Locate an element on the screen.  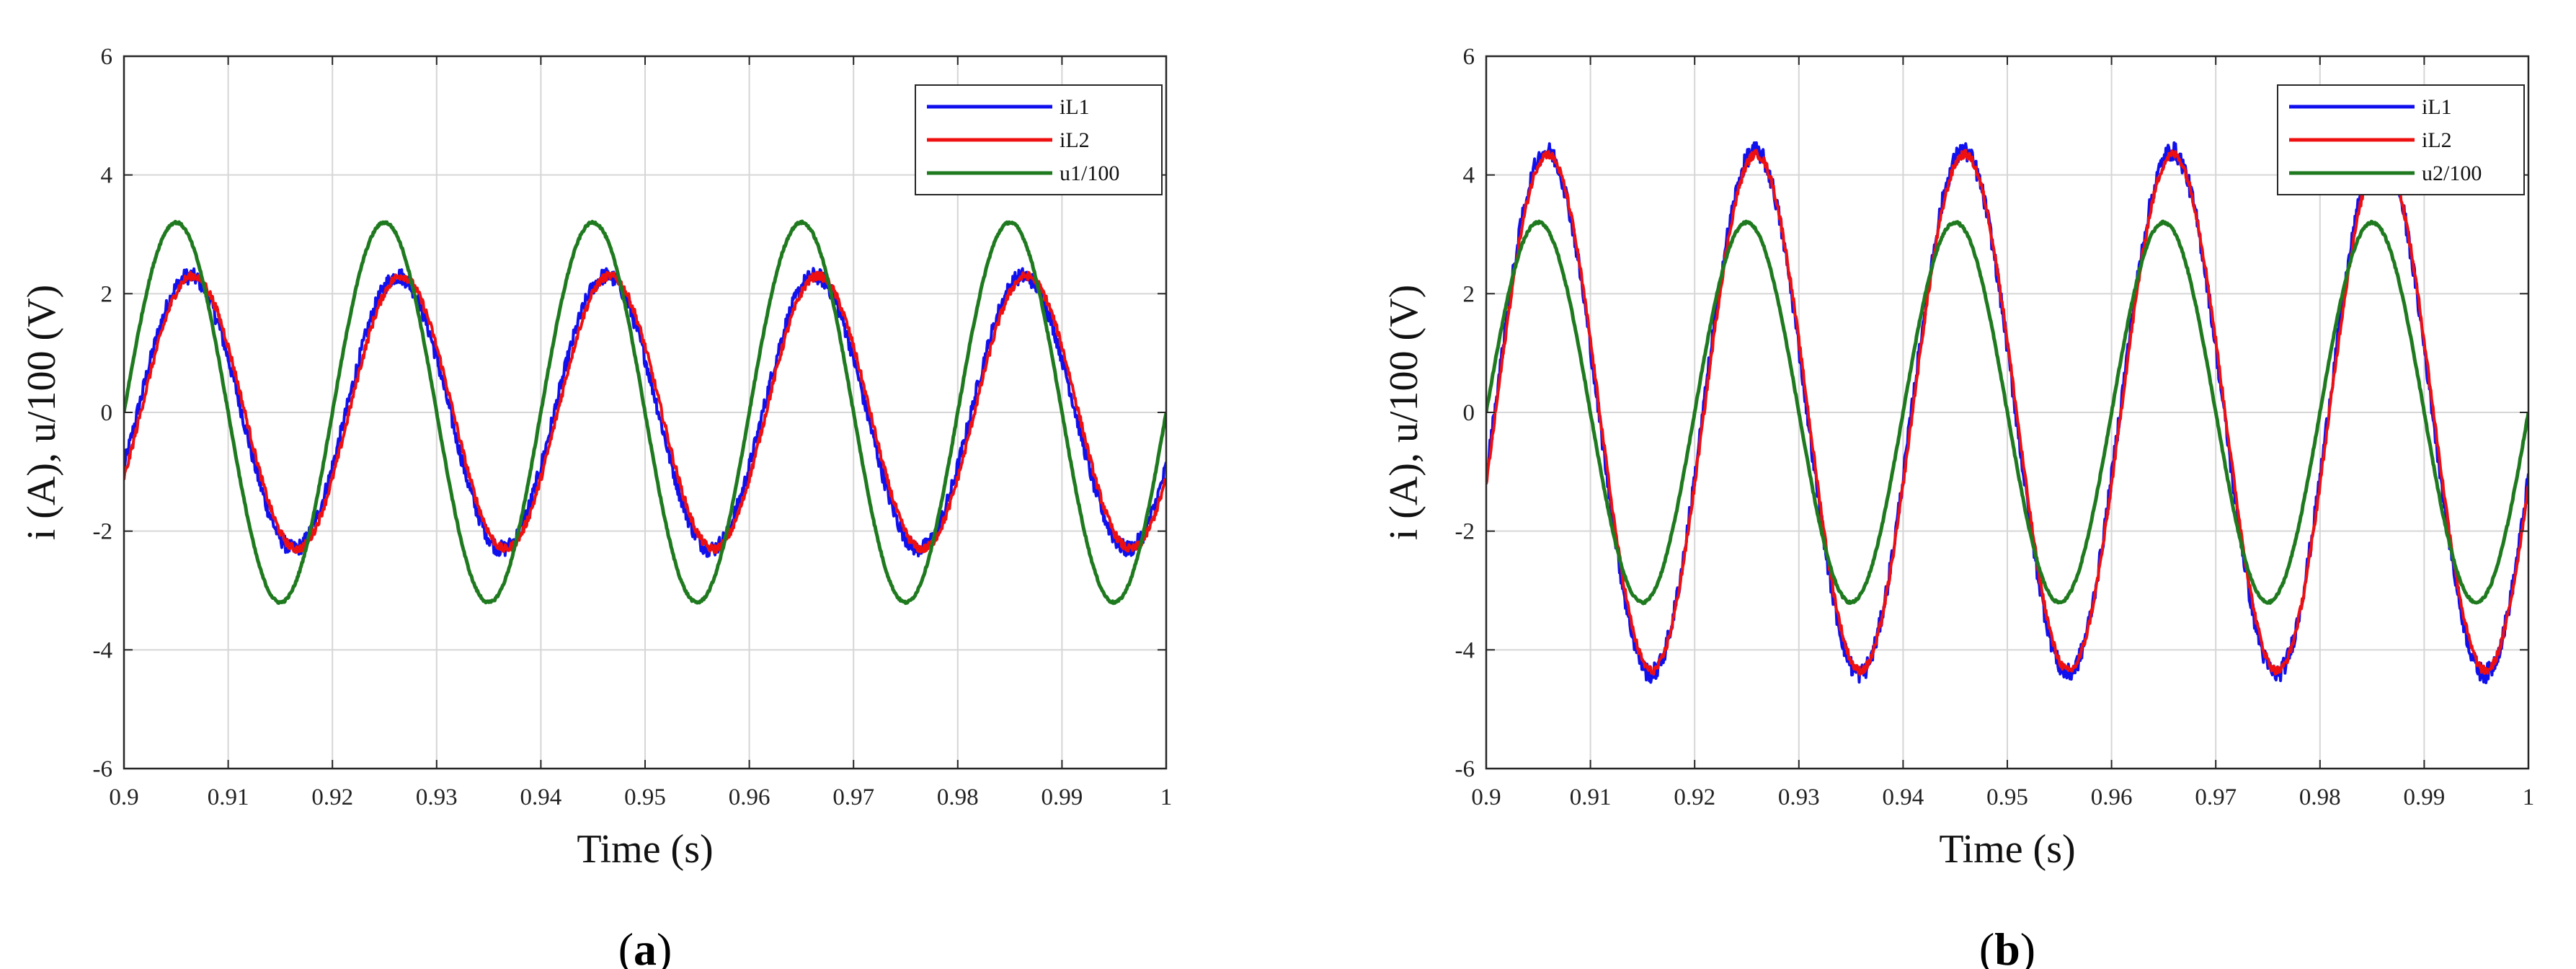
panel-label: (a) is located at coordinates (645, 947).